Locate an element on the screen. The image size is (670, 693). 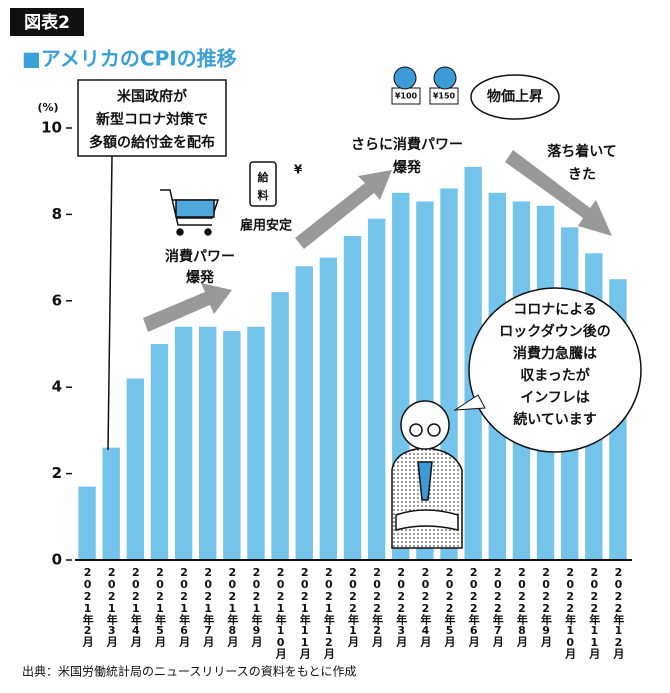
y-tick-label: 4 is located at coordinates (57, 387).